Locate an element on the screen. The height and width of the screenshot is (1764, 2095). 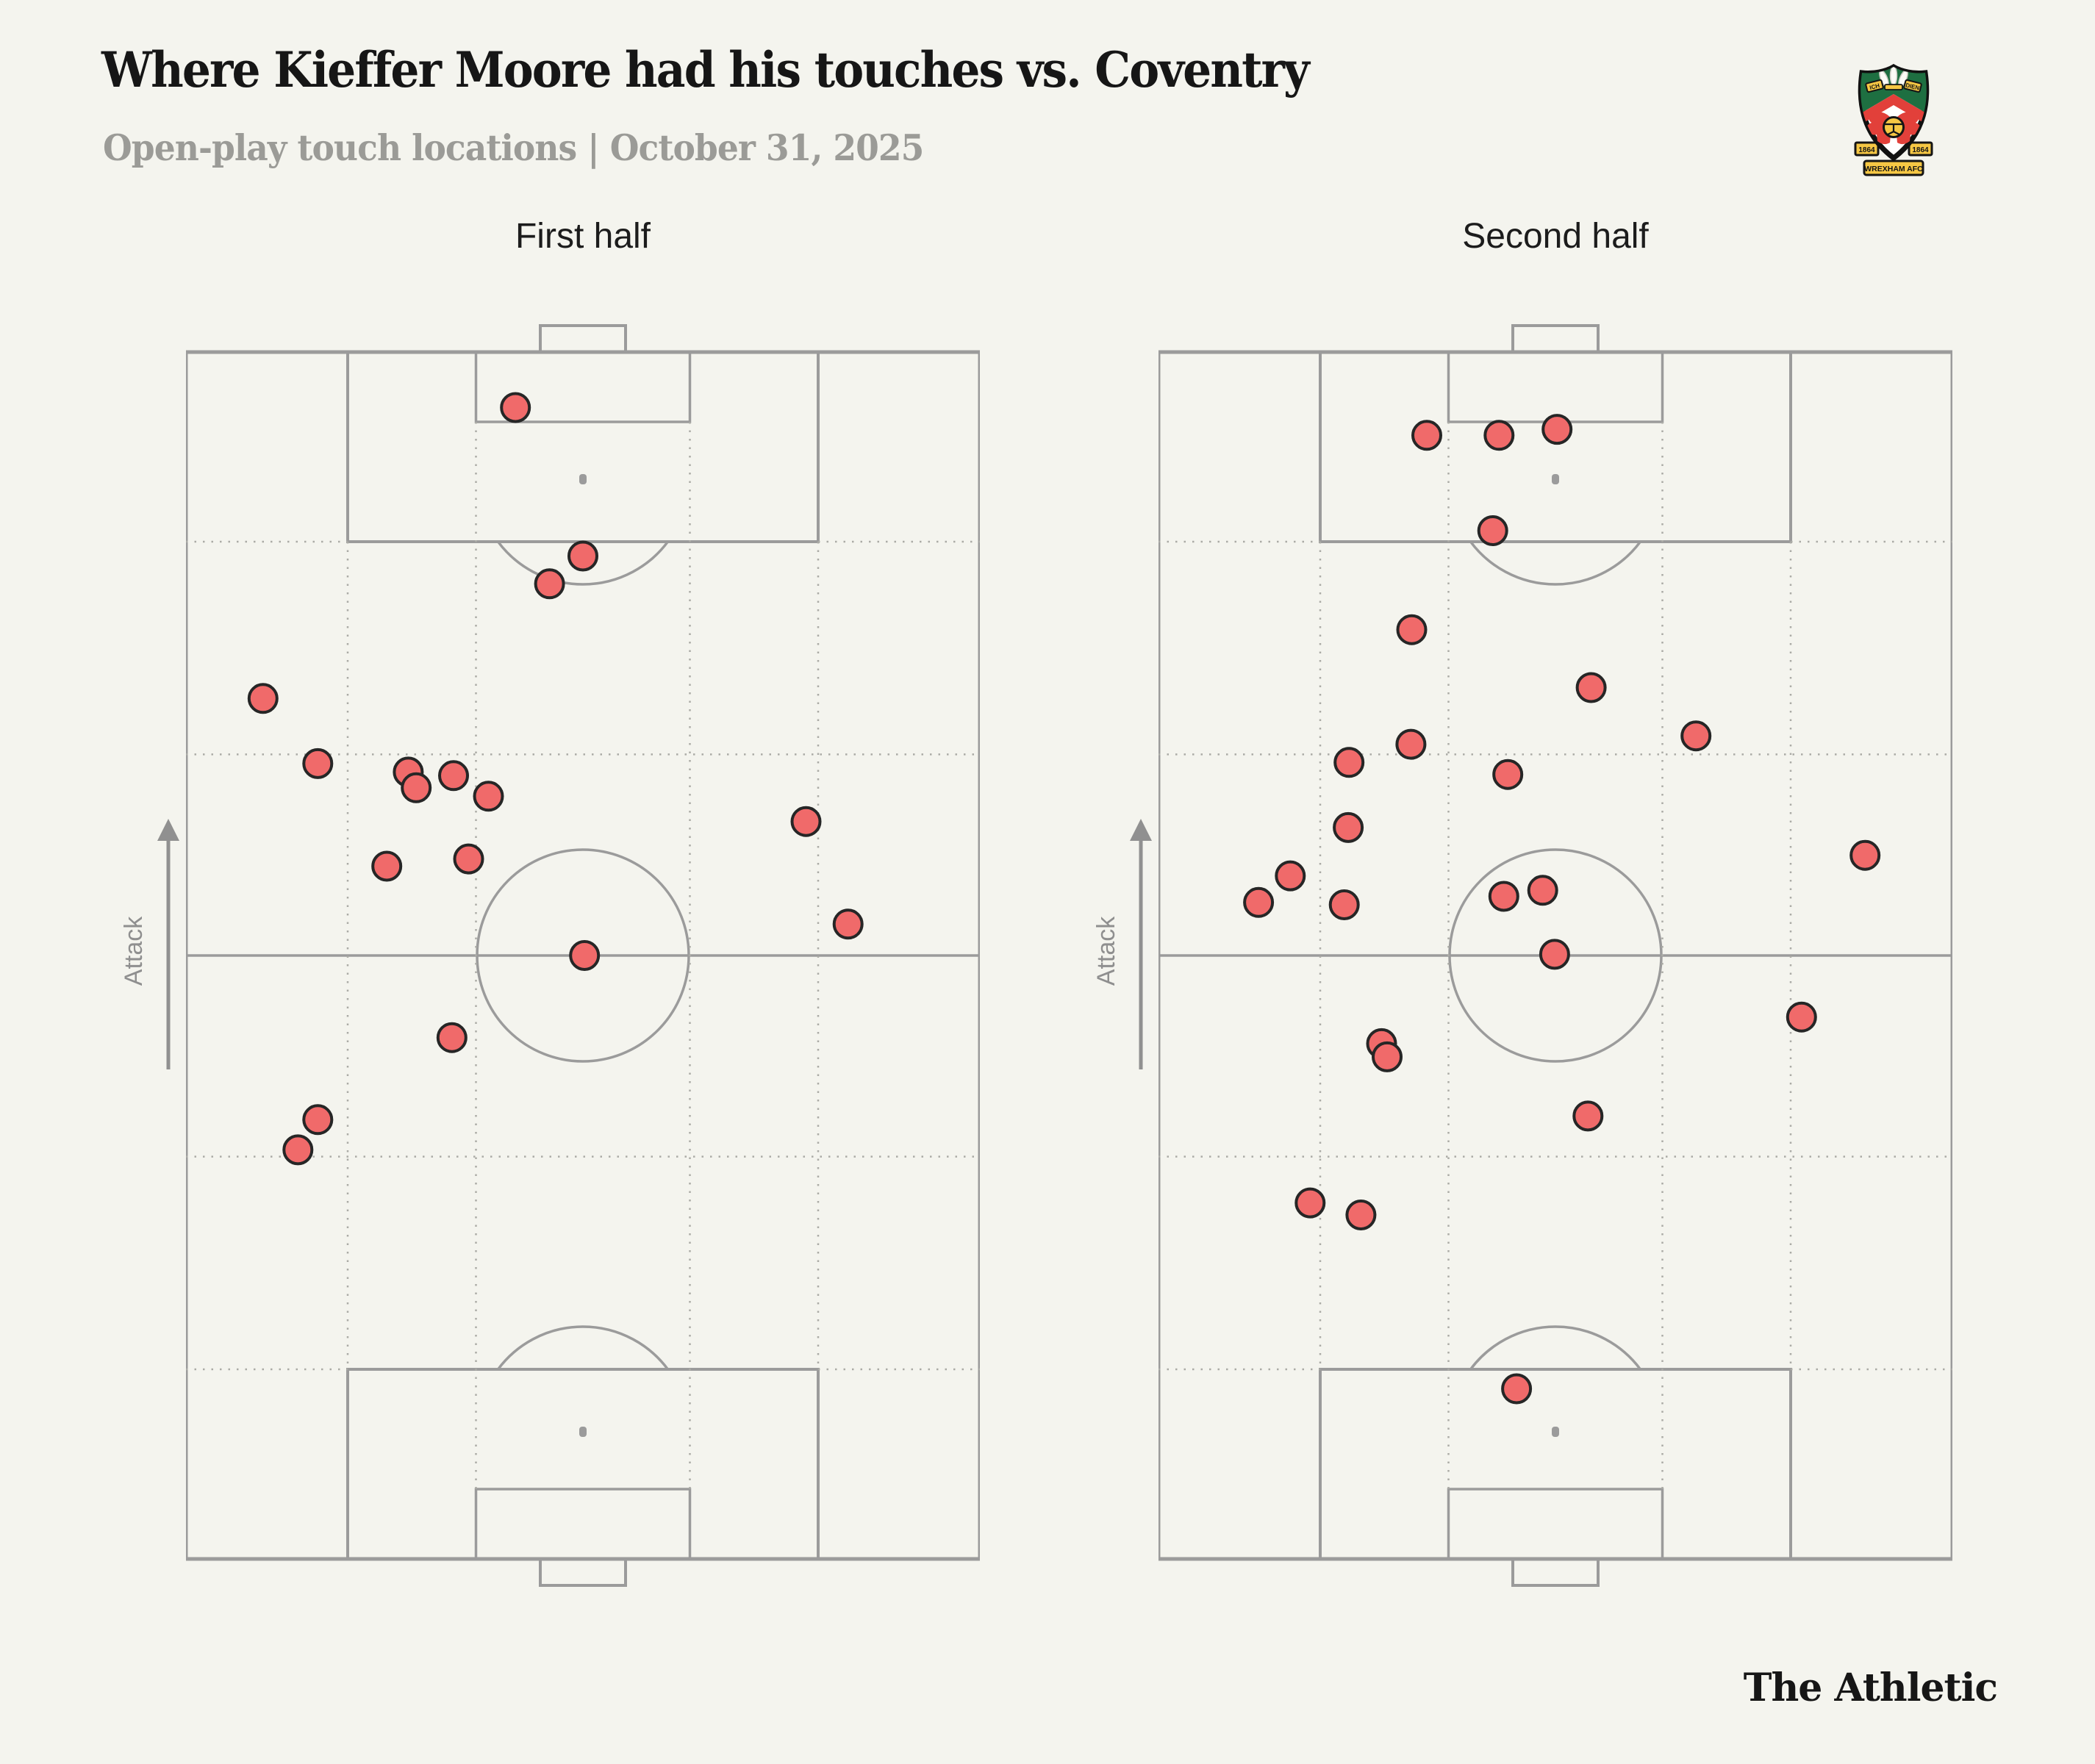
crest-banner-text: WREXHAM AFC is located at coordinates (1893, 169).